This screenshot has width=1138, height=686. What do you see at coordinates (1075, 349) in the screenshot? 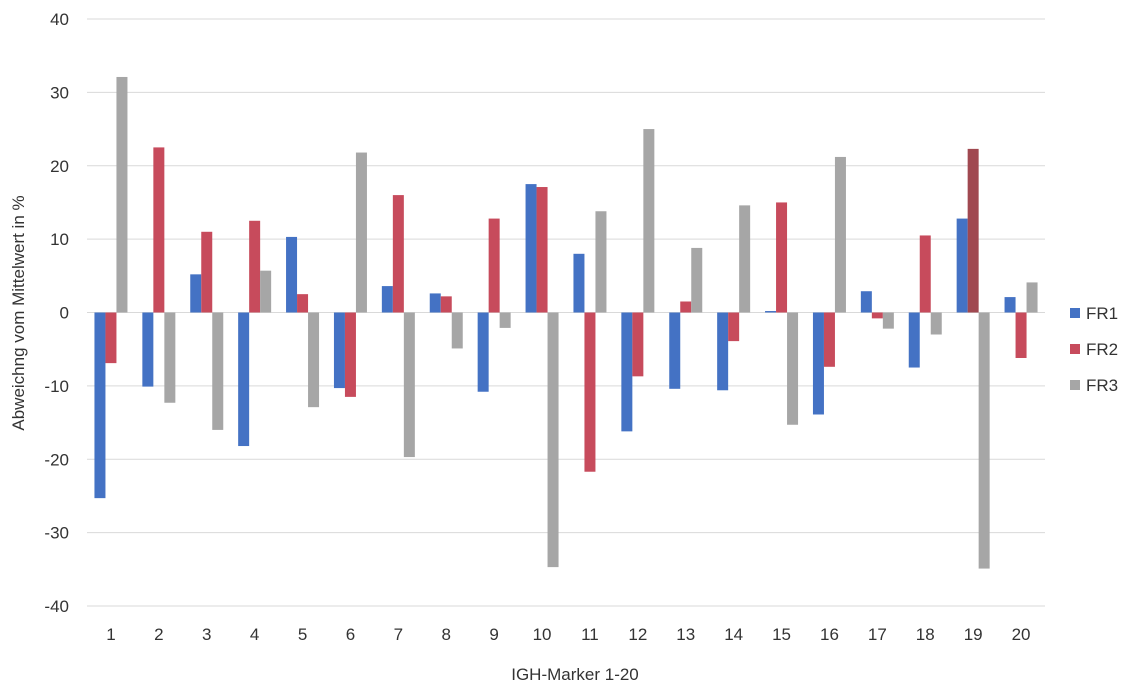
I see `legend-swatch-fr2` at bounding box center [1075, 349].